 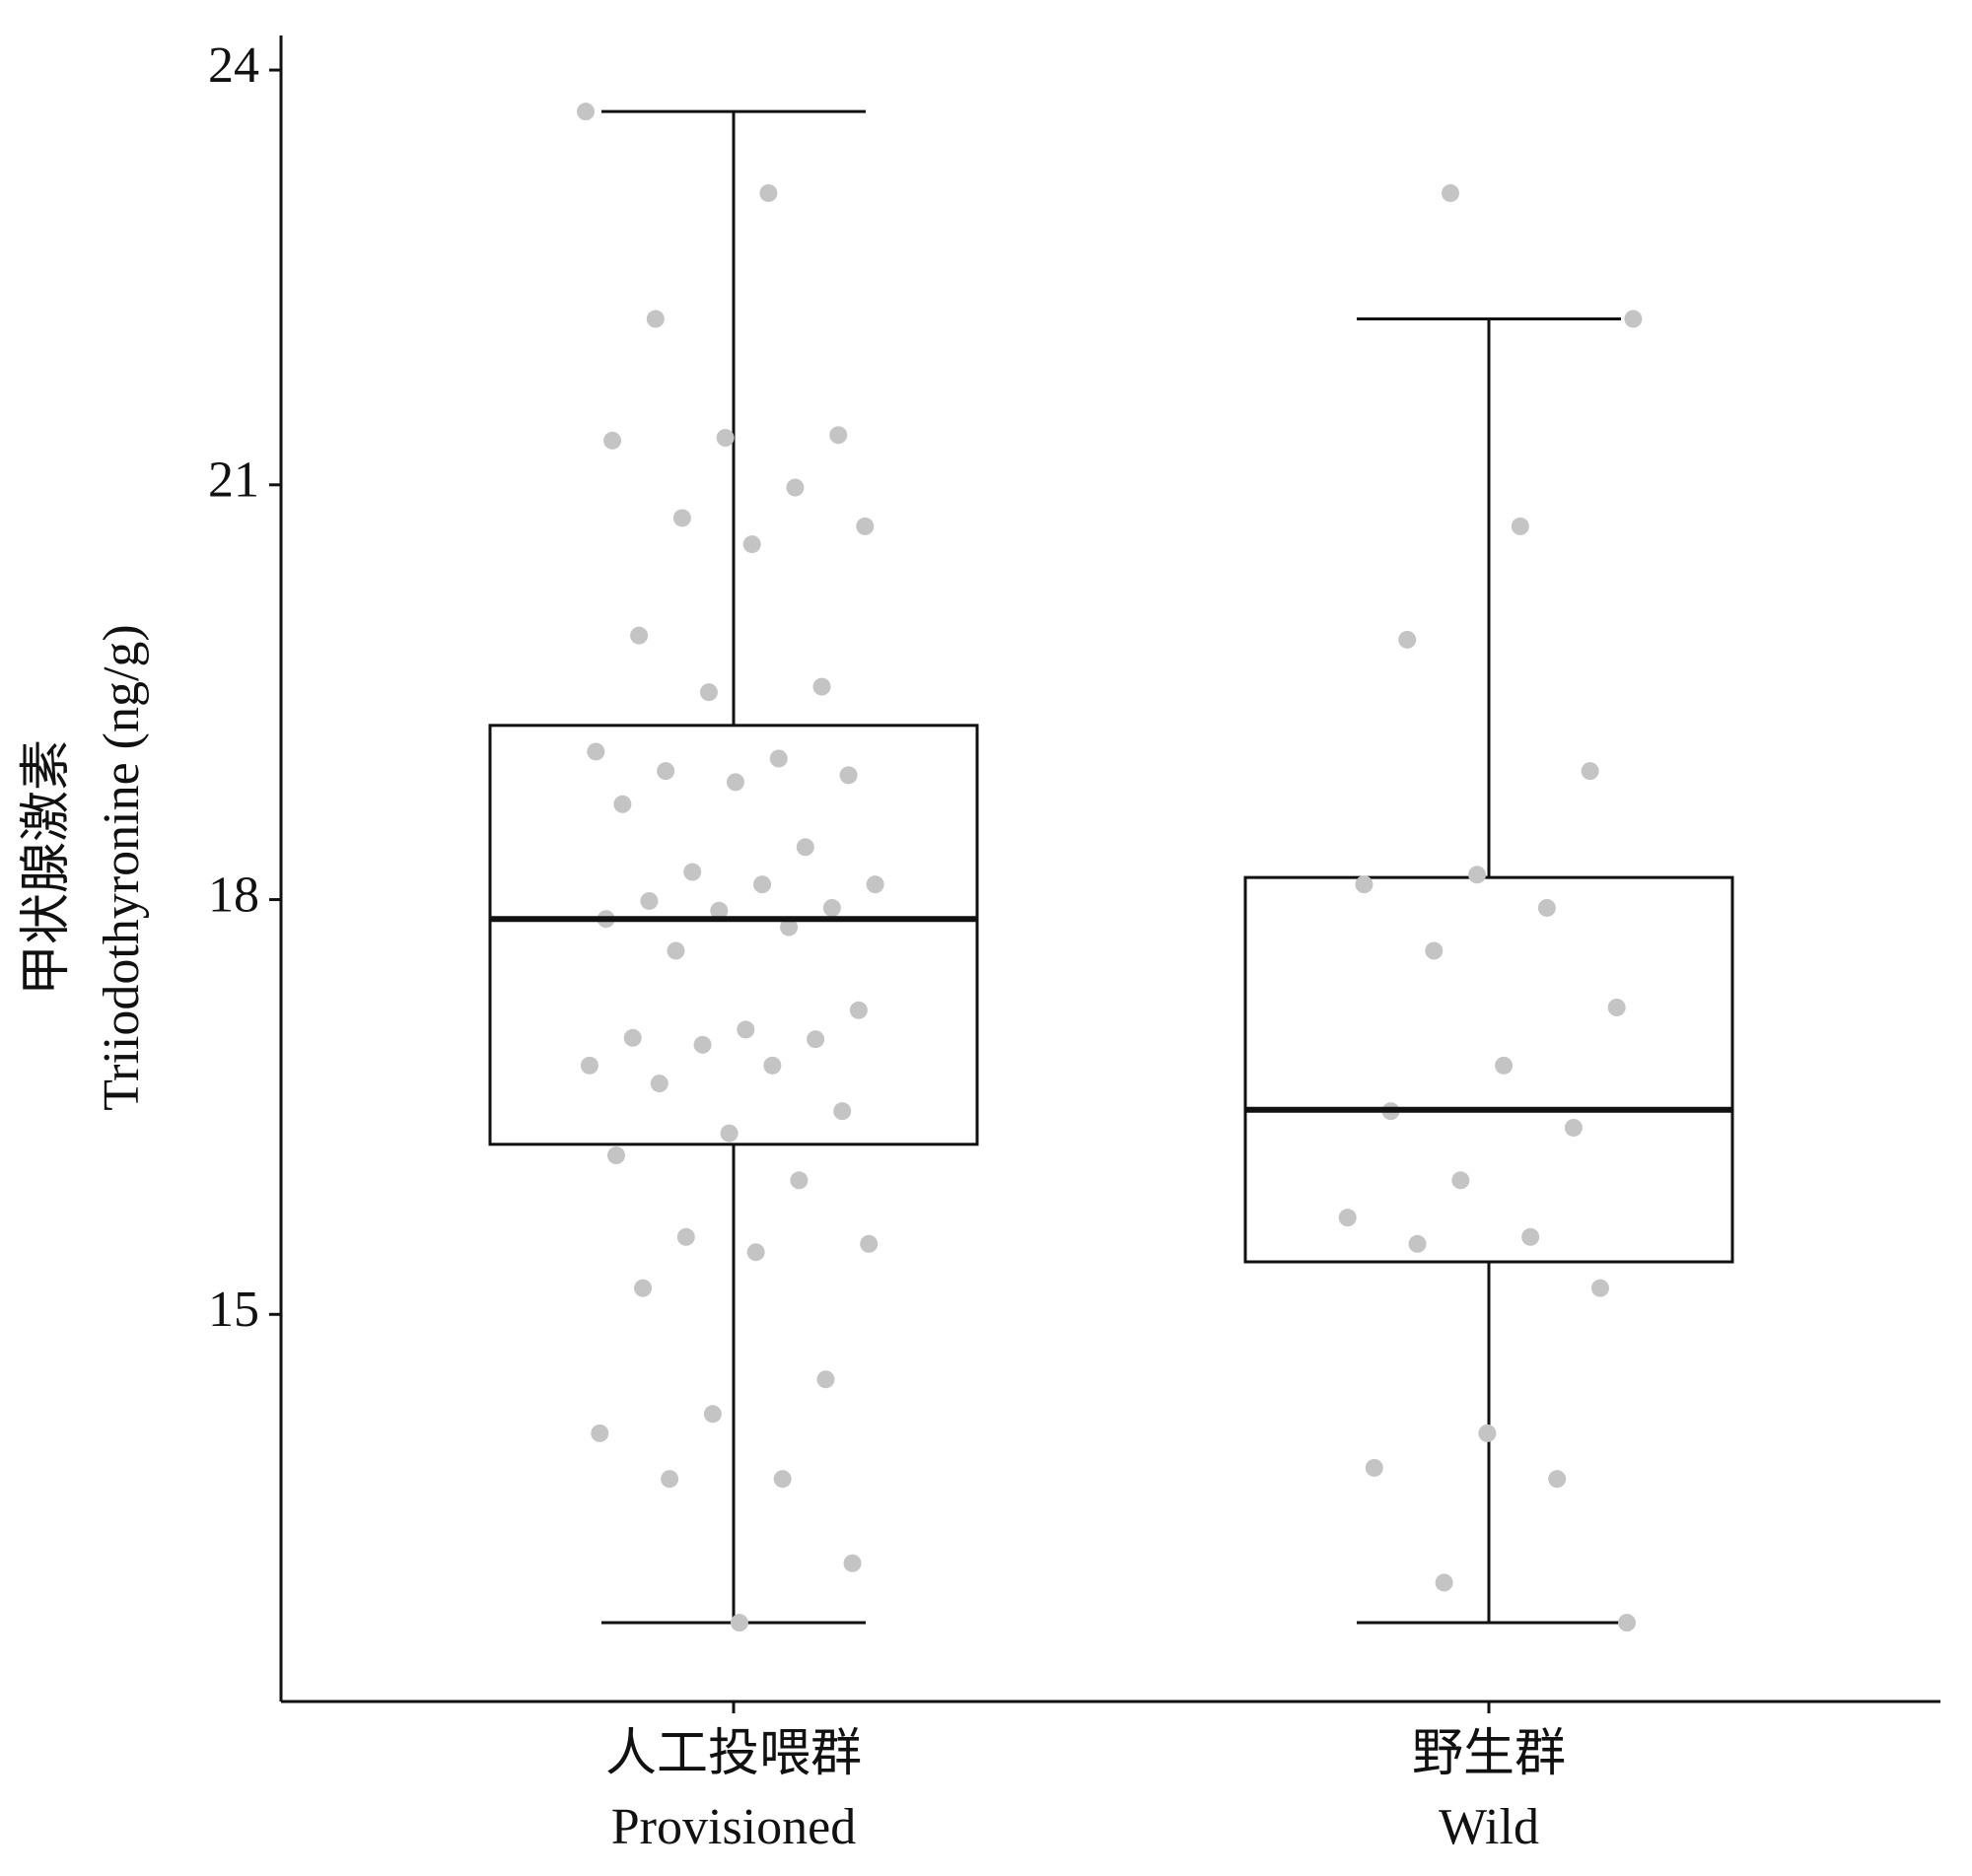 I want to click on y-tick-label: 21, so click(x=234, y=480).